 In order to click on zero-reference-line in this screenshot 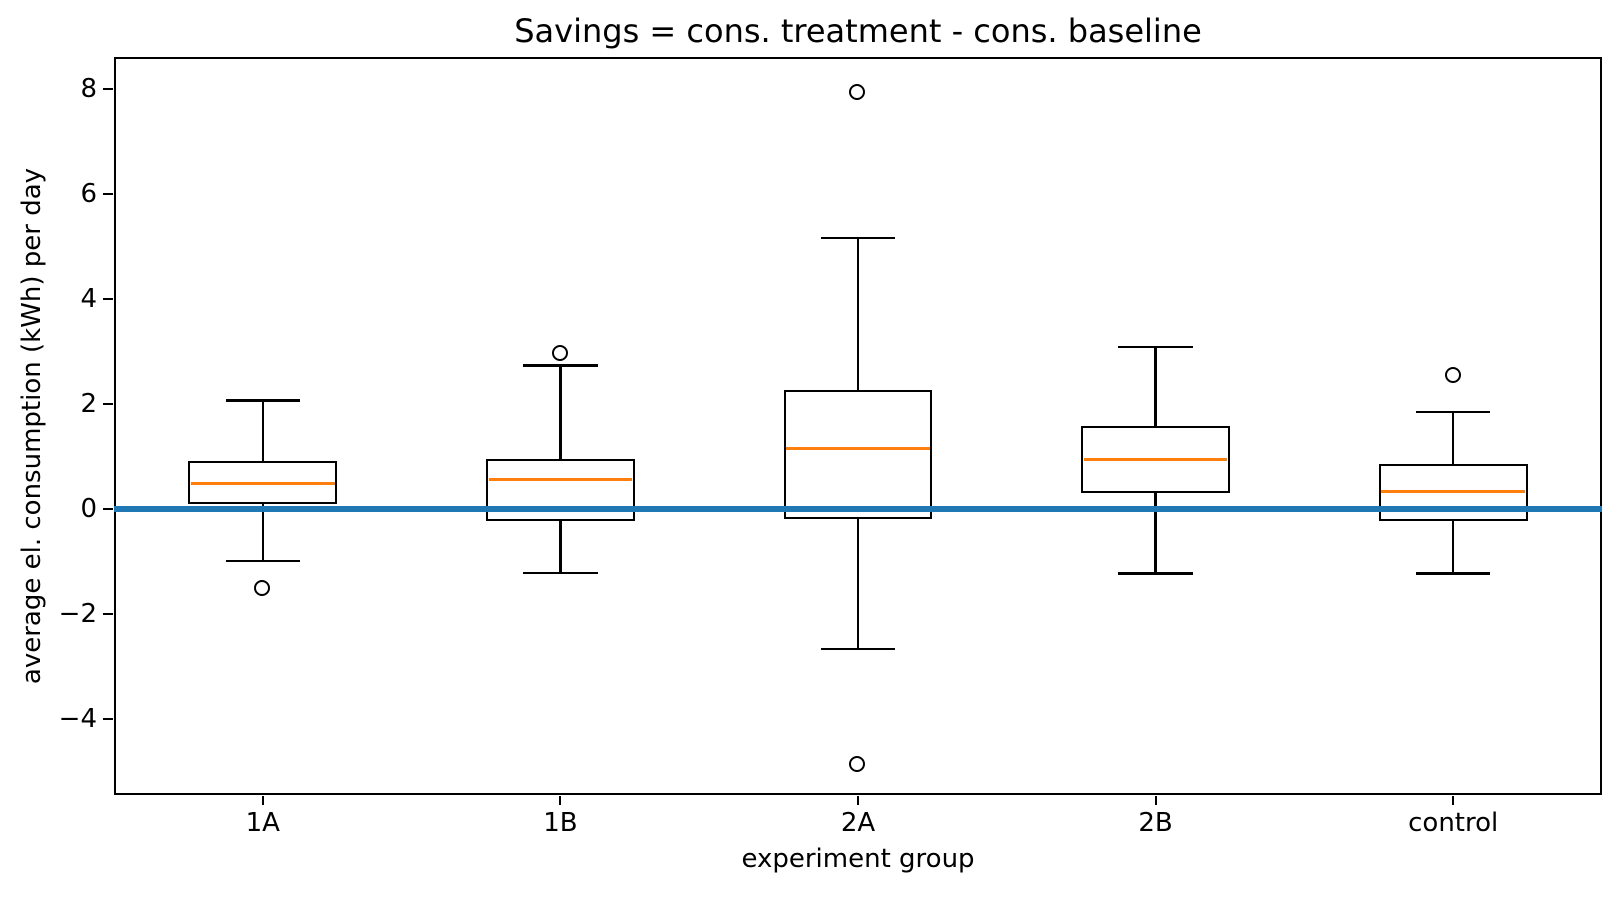, I will do `click(858, 508)`.